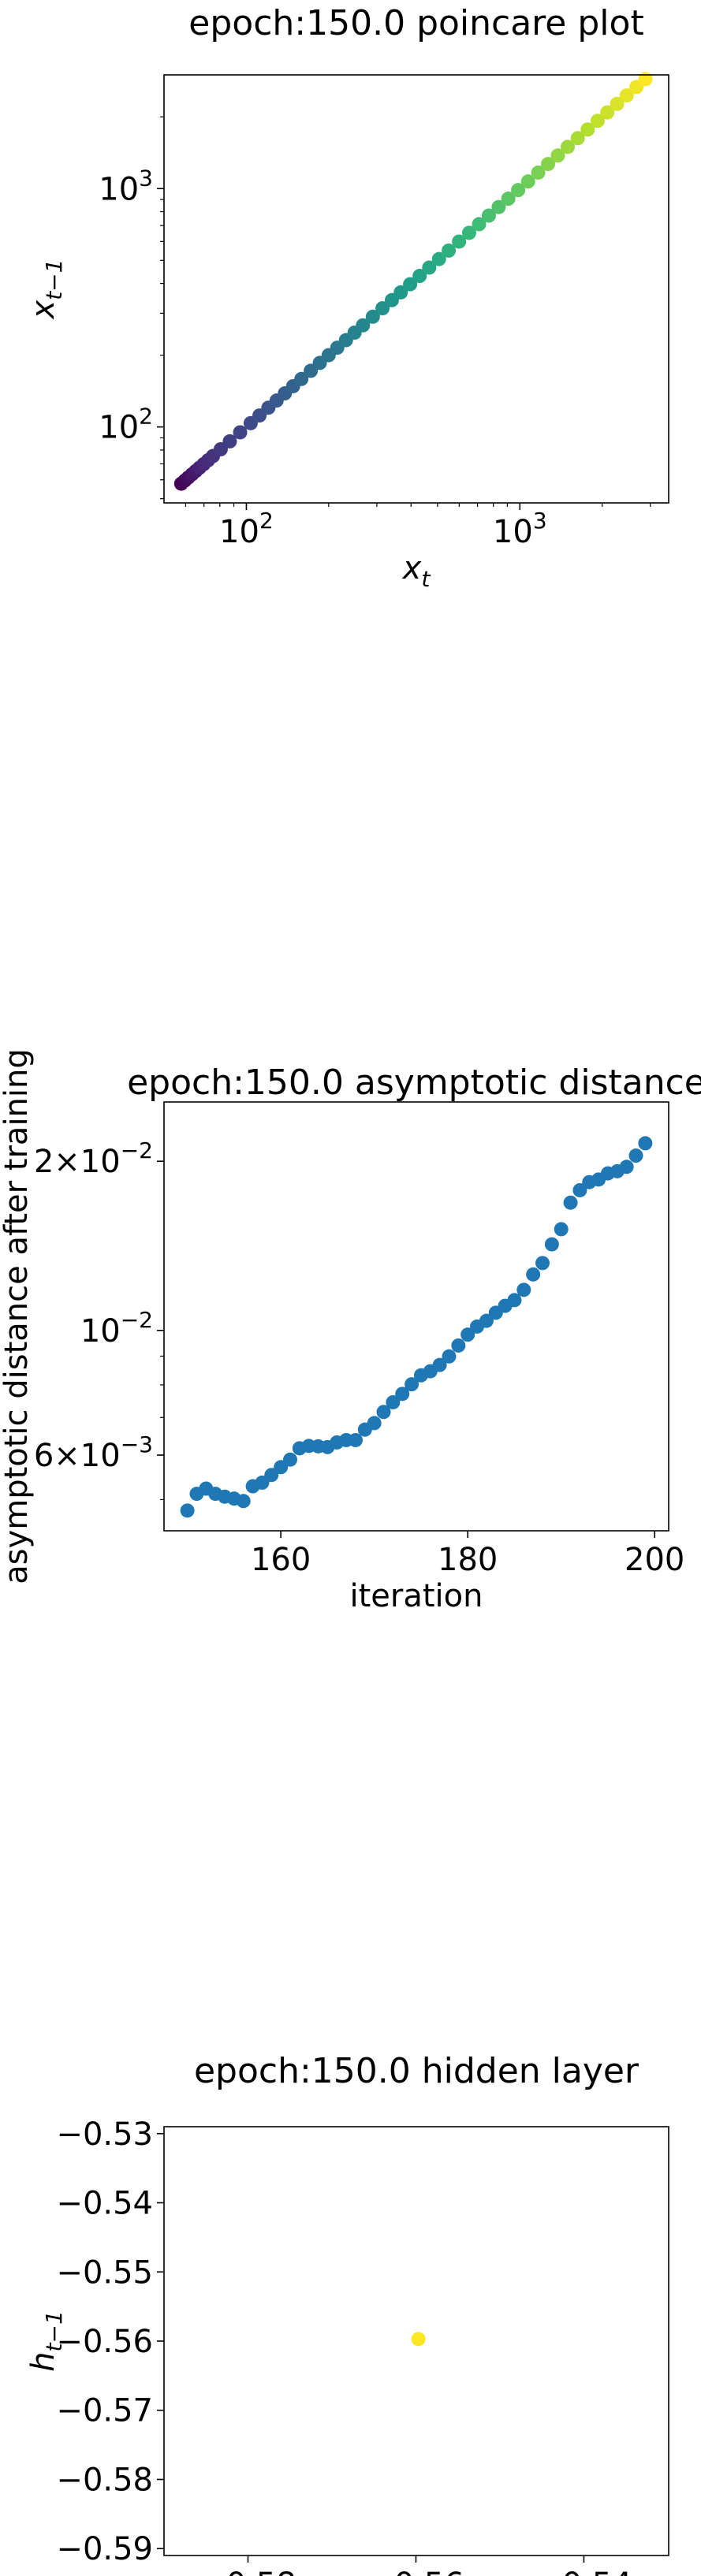 Image resolution: width=701 pixels, height=2576 pixels. What do you see at coordinates (654, 1560) in the screenshot?
I see `x-tick-label: 200` at bounding box center [654, 1560].